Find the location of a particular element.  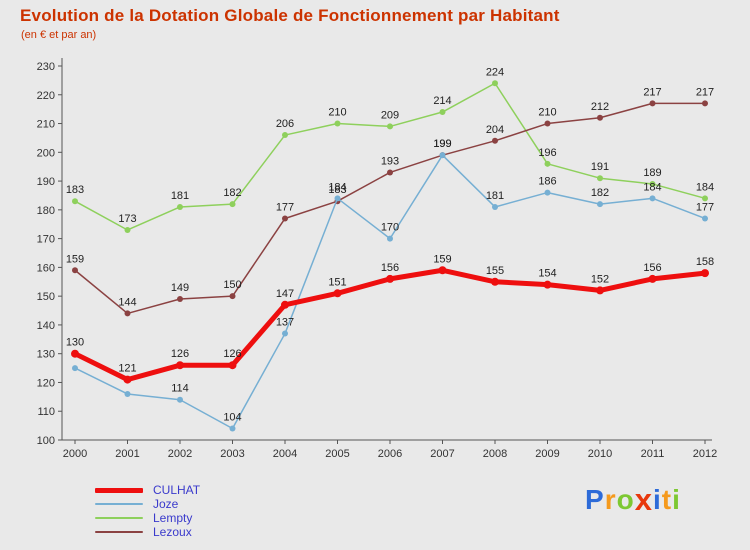

legend-item-joze: Joze is located at coordinates (147, 504).